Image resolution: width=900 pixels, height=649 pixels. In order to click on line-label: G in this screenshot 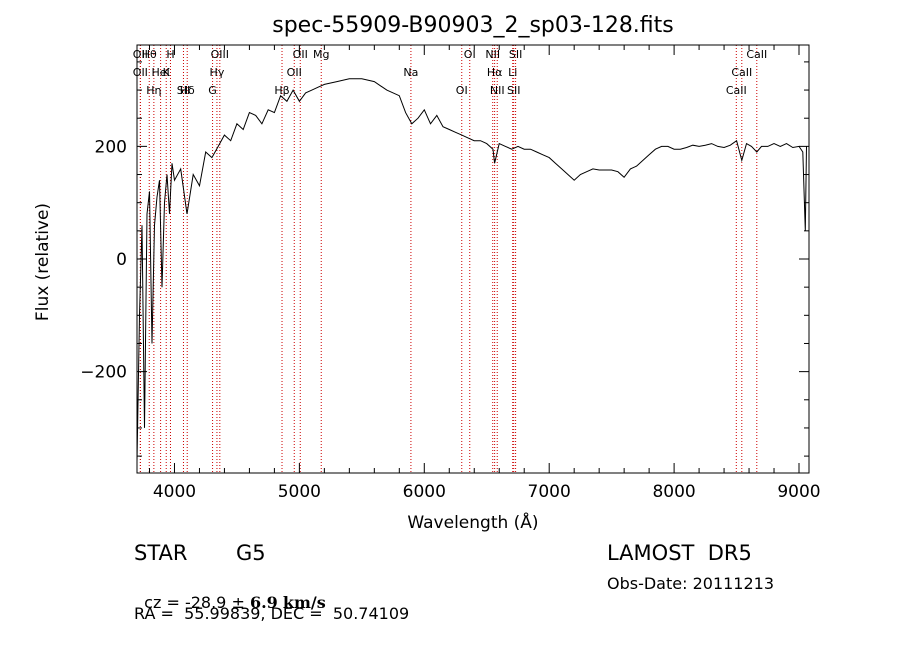, I will do `click(212, 90)`.